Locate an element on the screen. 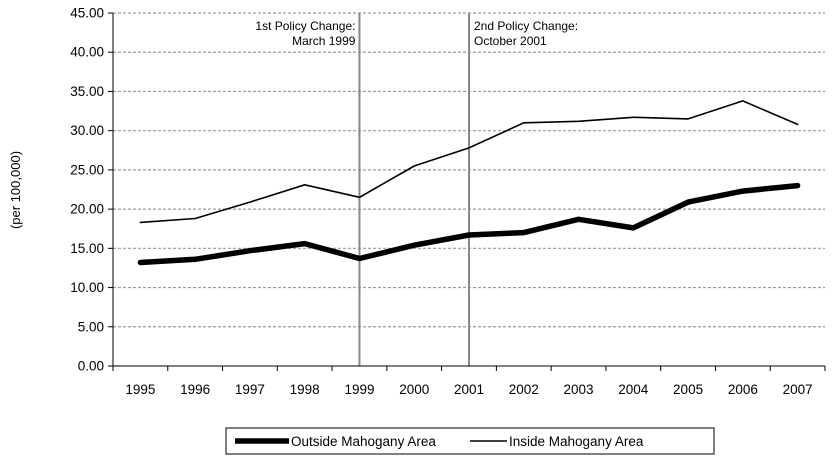 This screenshot has width=835, height=458. annotation-line1: 1st Policy Change: is located at coordinates (305, 26).